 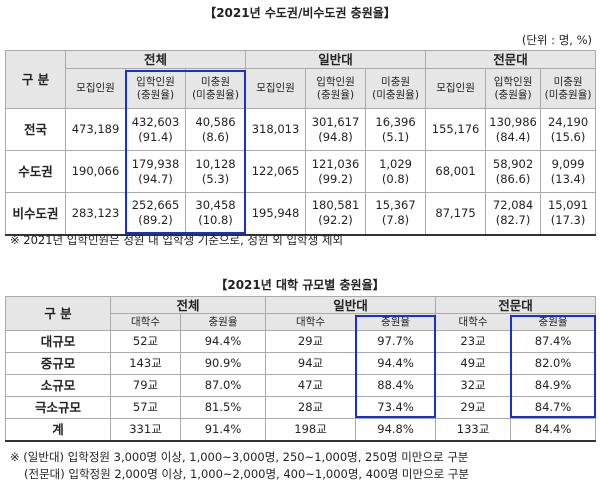 I want to click on cell-text: 23교, so click(x=473, y=341).